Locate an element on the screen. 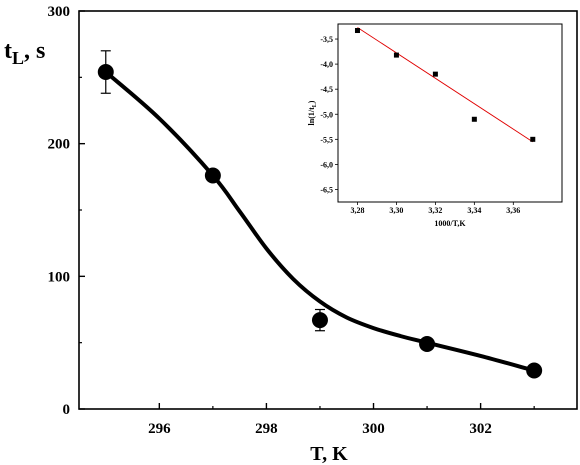  main-y-tick-label: 0 is located at coordinates (67, 410).